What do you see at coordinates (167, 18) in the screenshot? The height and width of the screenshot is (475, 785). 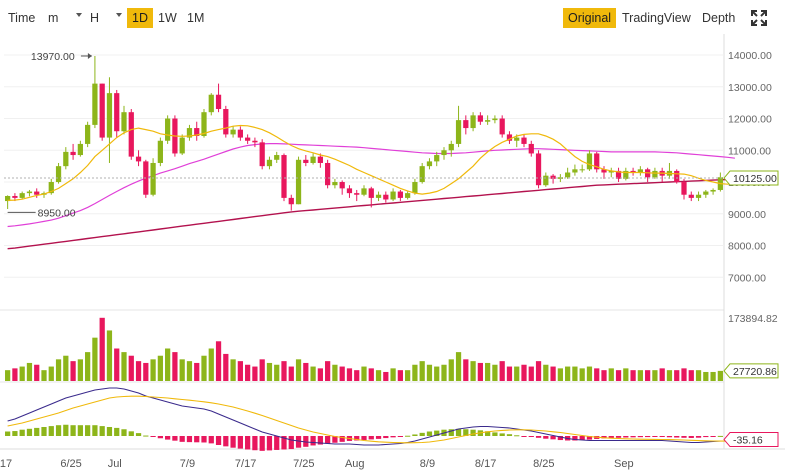 I see `interval-1w-button: 1W` at bounding box center [167, 18].